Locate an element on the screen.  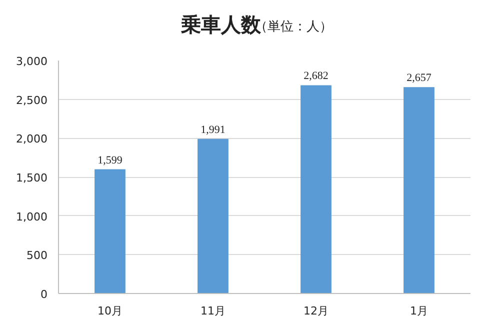
x-tick-label: 10月 is located at coordinates (110, 311).